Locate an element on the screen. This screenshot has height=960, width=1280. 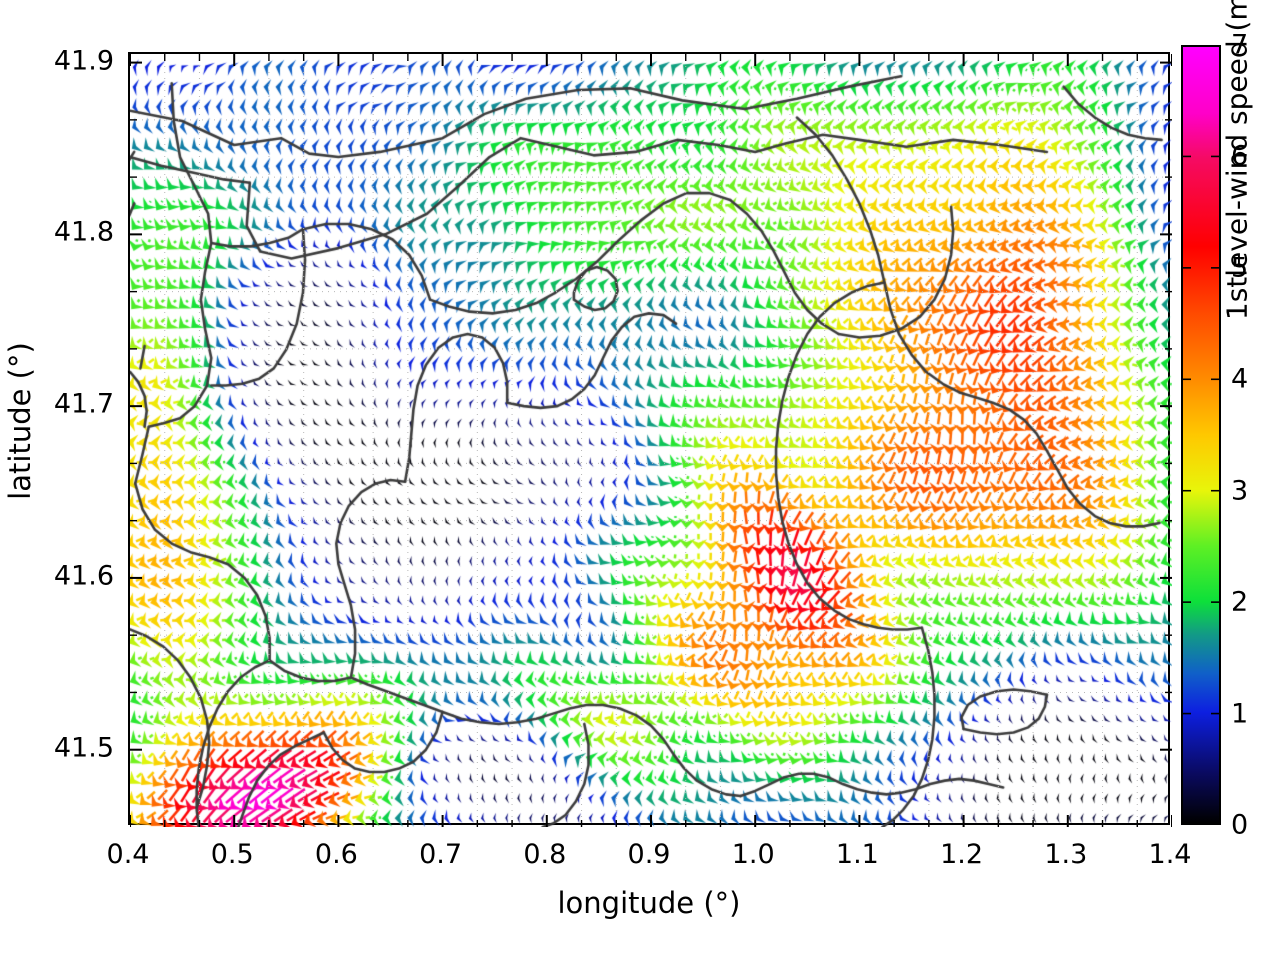
y-axis-title: latitude (°) is located at coordinates (20, 421).